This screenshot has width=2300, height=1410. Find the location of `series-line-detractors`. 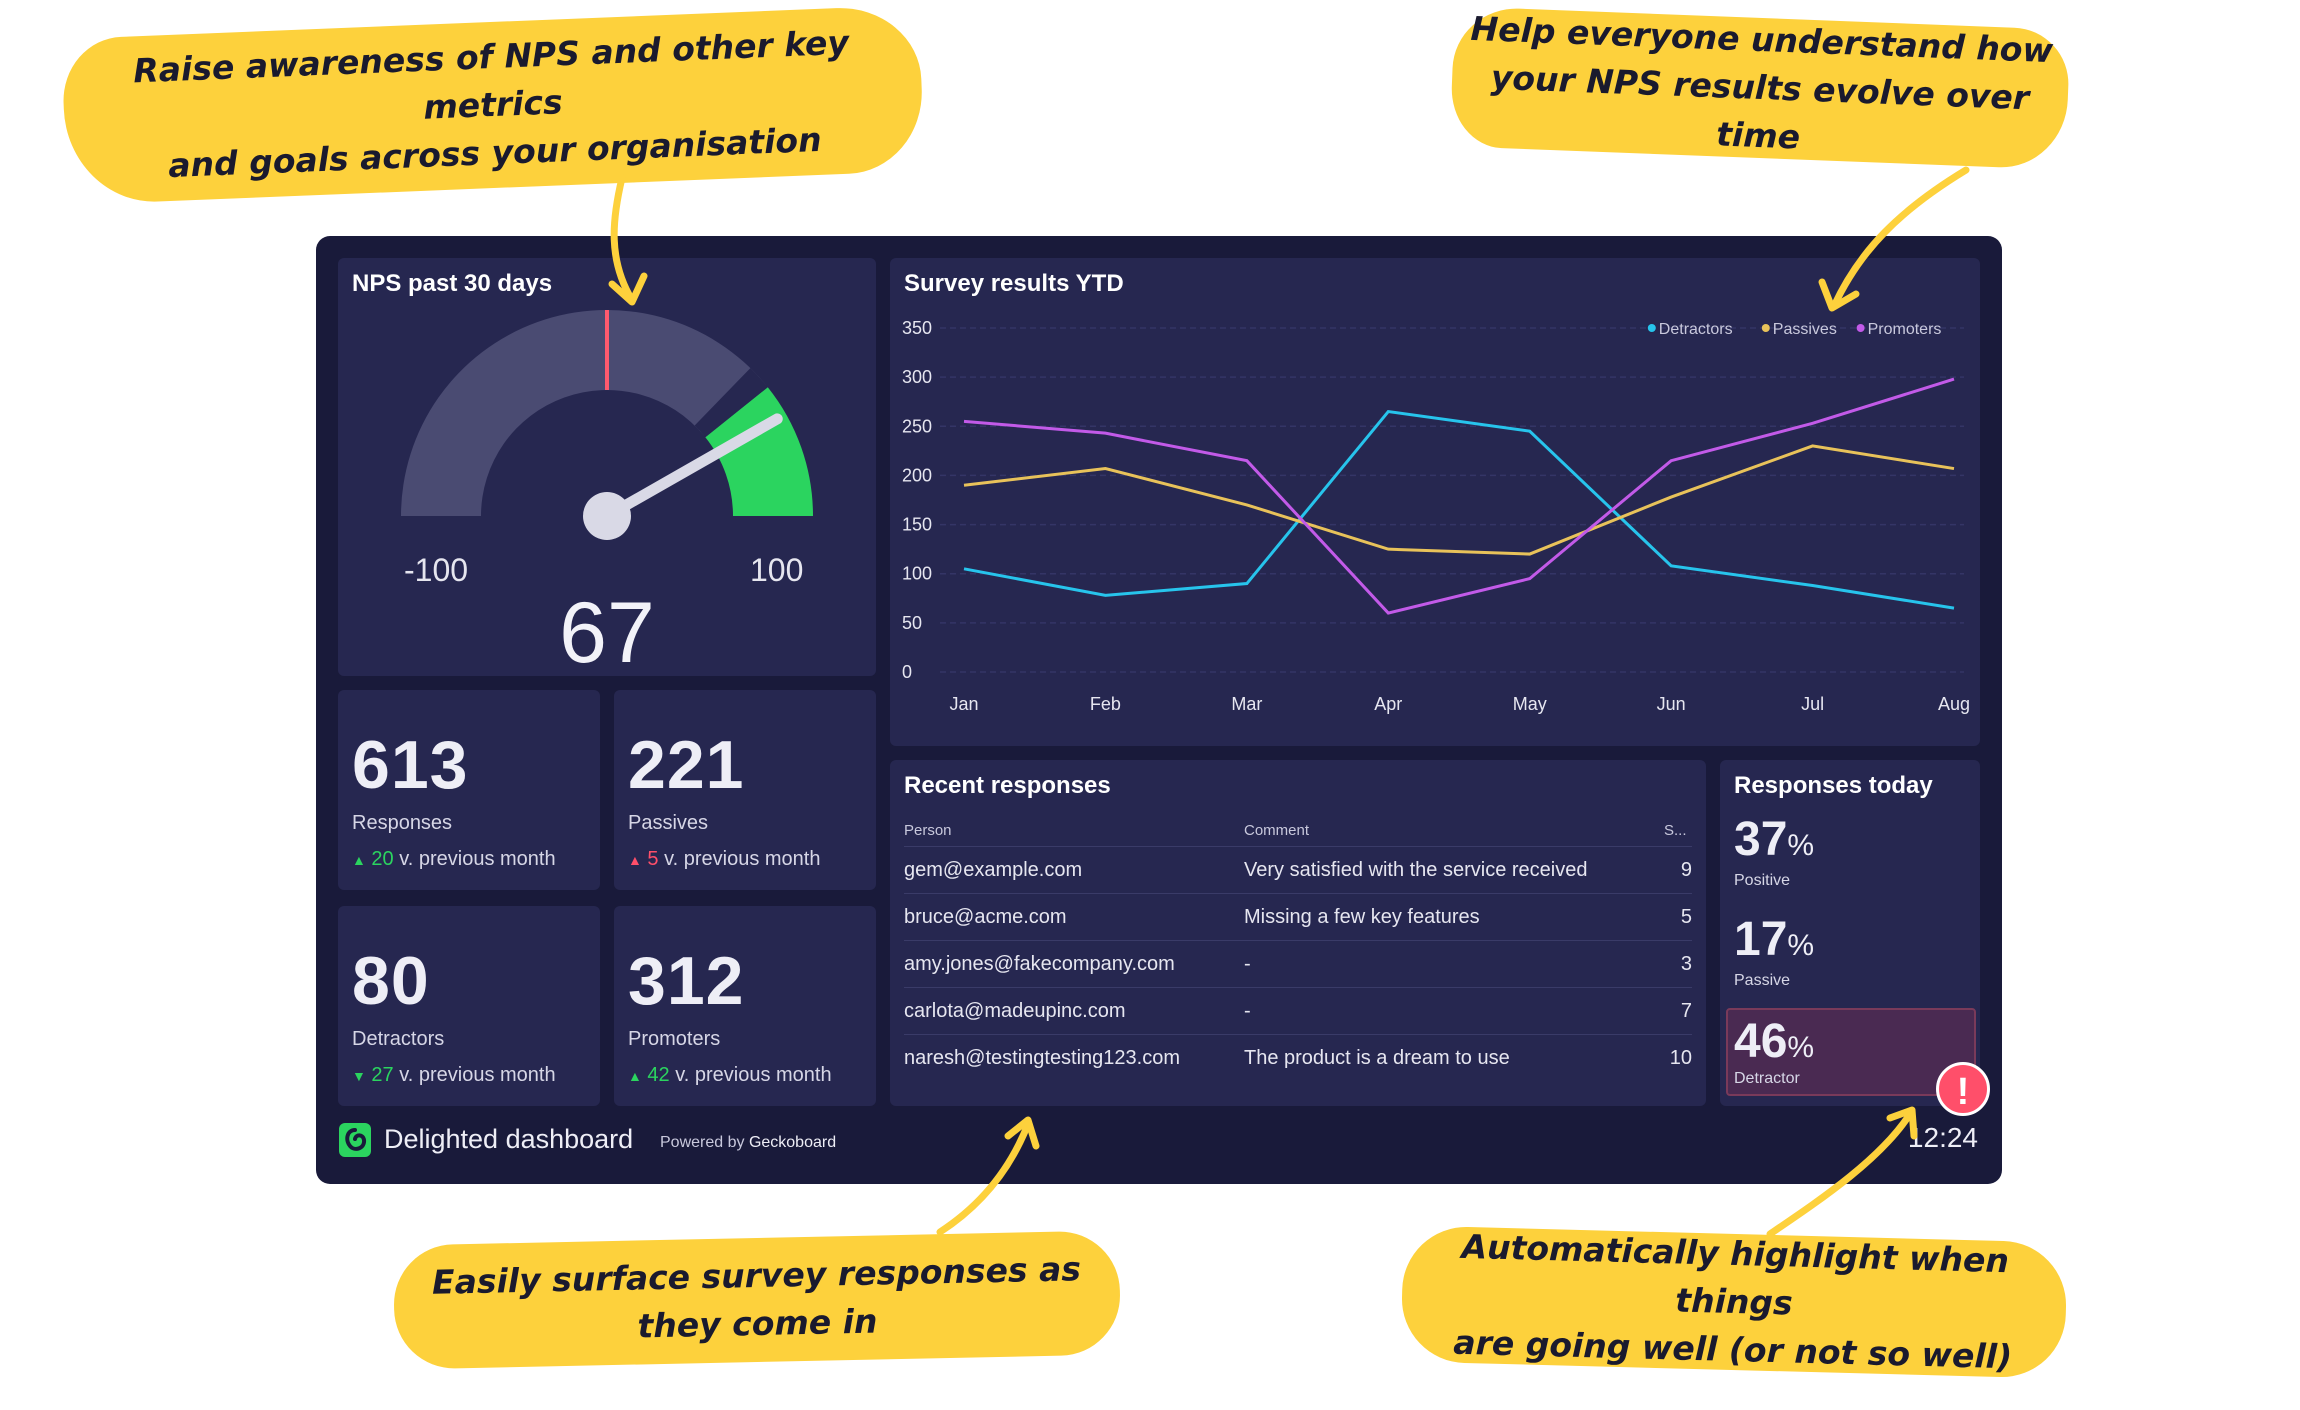

series-line-detractors is located at coordinates (1459, 509).